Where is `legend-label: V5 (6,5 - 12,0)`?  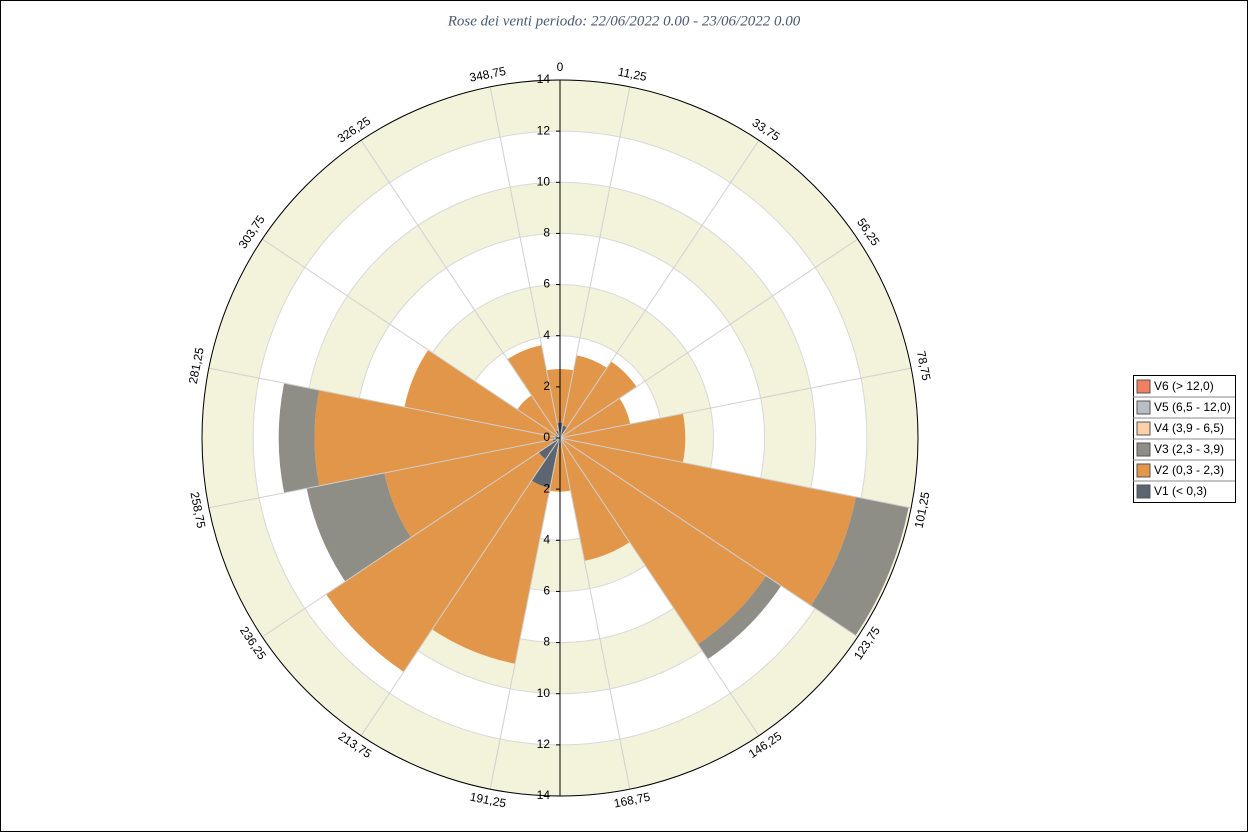 legend-label: V5 (6,5 - 12,0) is located at coordinates (1192, 407).